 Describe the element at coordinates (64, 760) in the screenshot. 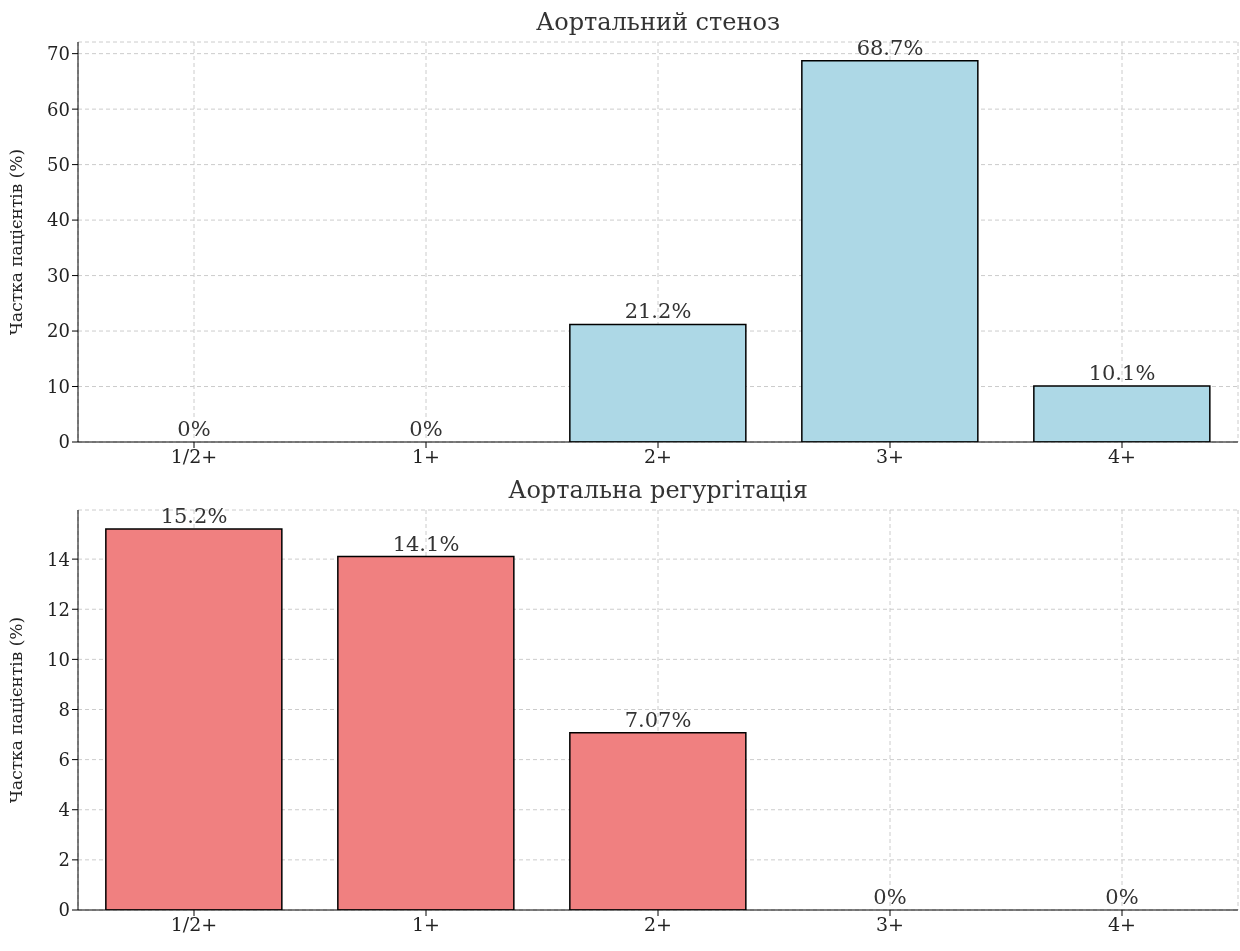

I see `y-tick-label: 6` at that location.